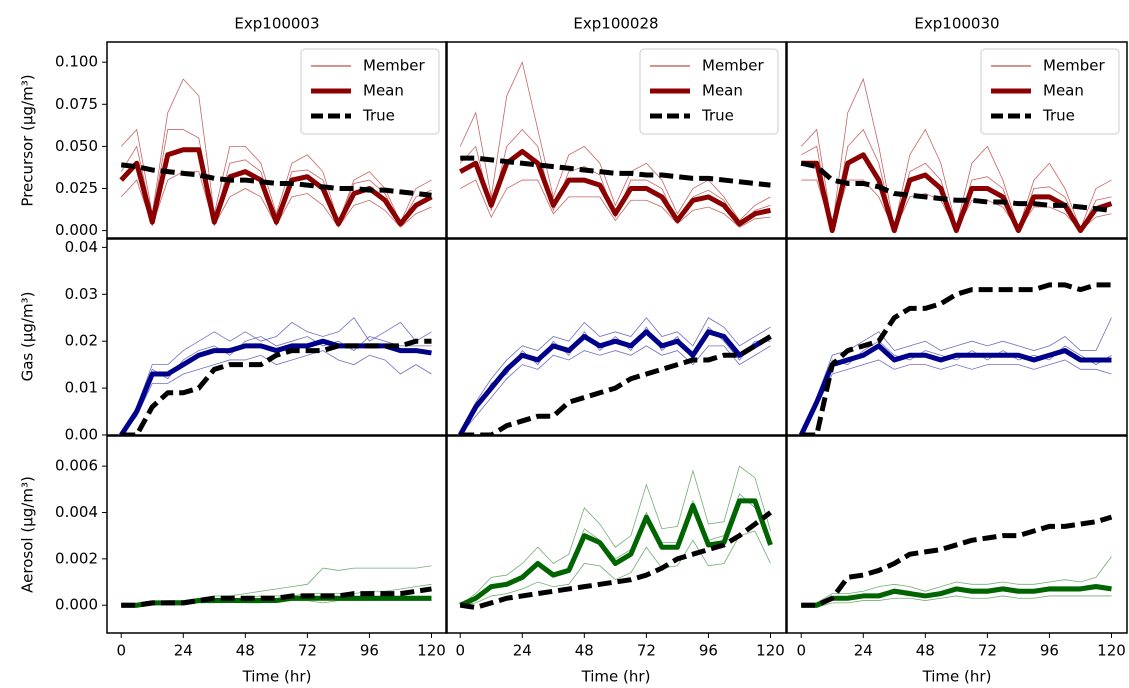 Image resolution: width=1129 pixels, height=688 pixels. I want to click on y-tick-label: 0.050, so click(76, 146).